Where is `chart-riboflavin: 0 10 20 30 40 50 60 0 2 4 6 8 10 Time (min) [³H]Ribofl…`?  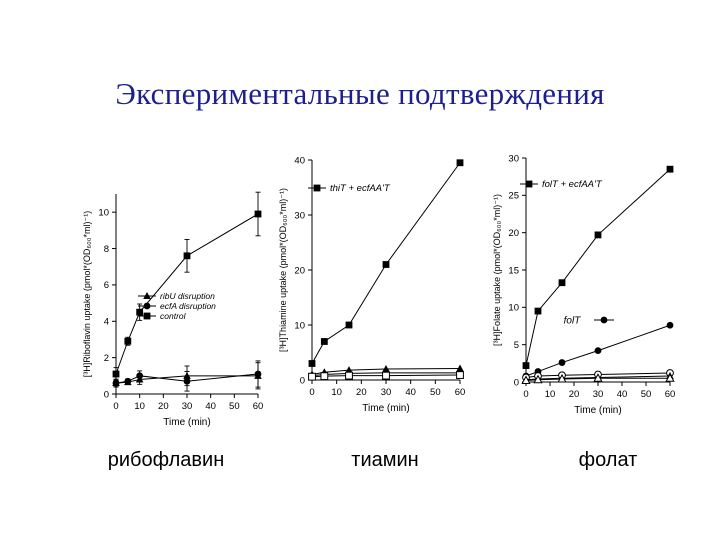 chart-riboflavin: 0 10 20 30 40 50 60 0 2 4 6 8 10 Time (min) [³H]Ribofl… is located at coordinates (172, 303).